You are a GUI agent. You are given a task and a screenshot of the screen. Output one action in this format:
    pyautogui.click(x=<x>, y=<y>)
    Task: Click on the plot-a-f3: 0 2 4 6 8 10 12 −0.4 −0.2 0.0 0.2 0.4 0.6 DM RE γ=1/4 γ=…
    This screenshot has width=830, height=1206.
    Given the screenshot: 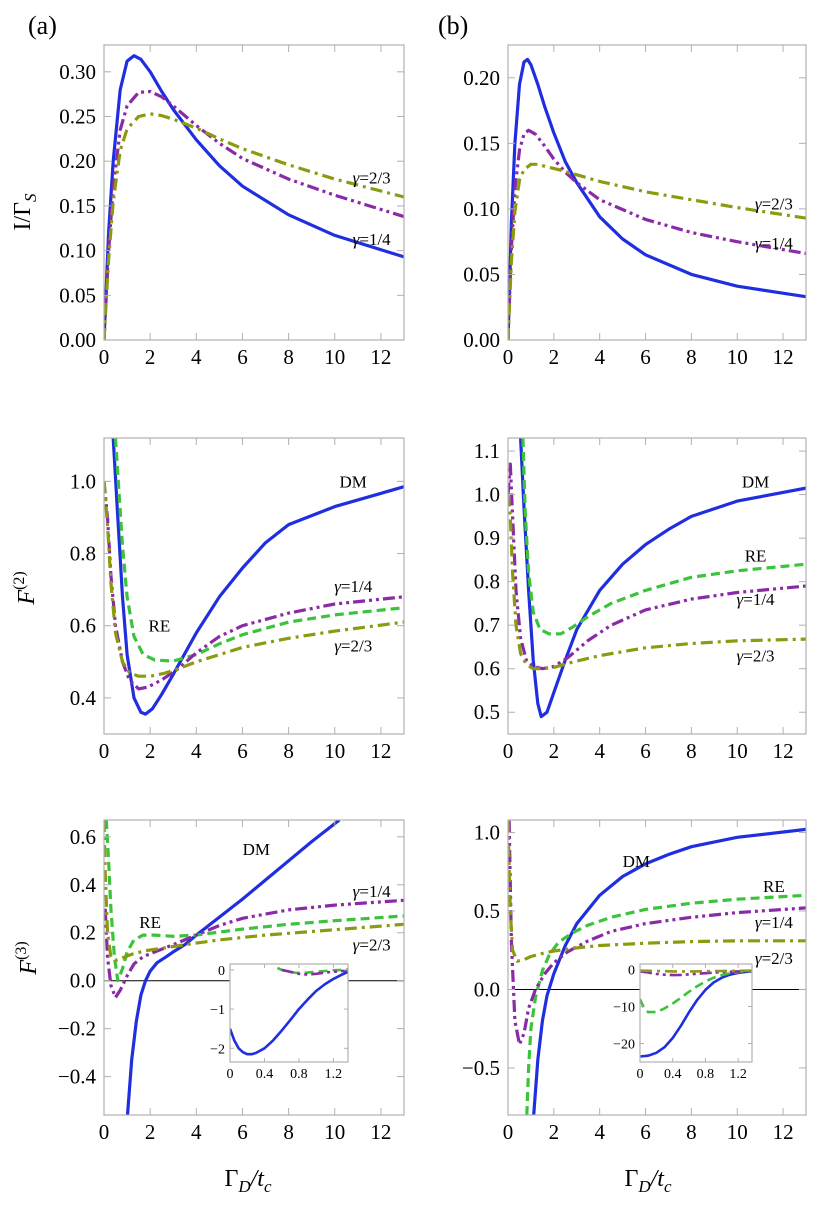 What is the action you would take?
    pyautogui.click(x=231, y=981)
    